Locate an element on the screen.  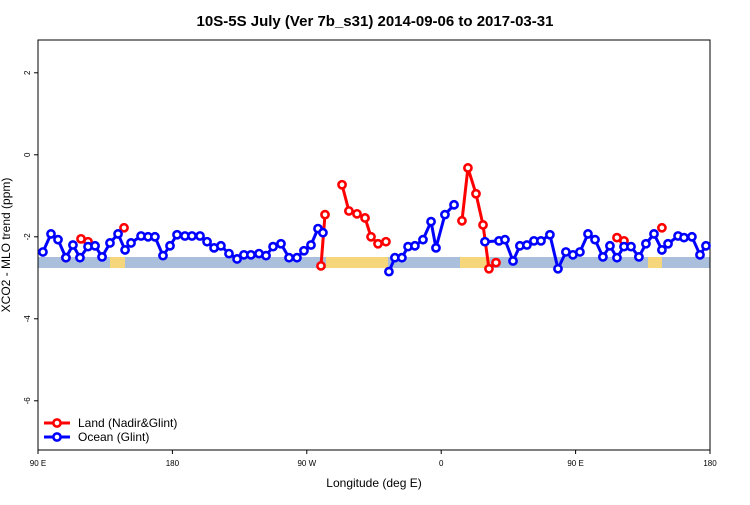
legend-label: Land (Nadir&Glint) is located at coordinates (127, 423).